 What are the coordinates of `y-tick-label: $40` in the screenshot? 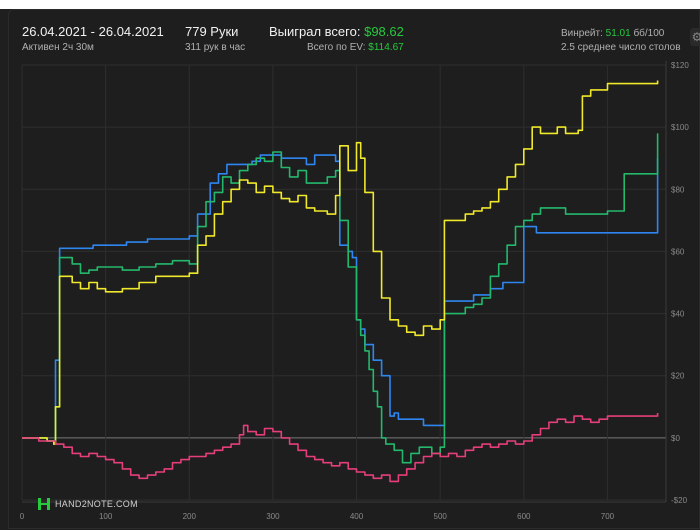 It's located at (678, 314).